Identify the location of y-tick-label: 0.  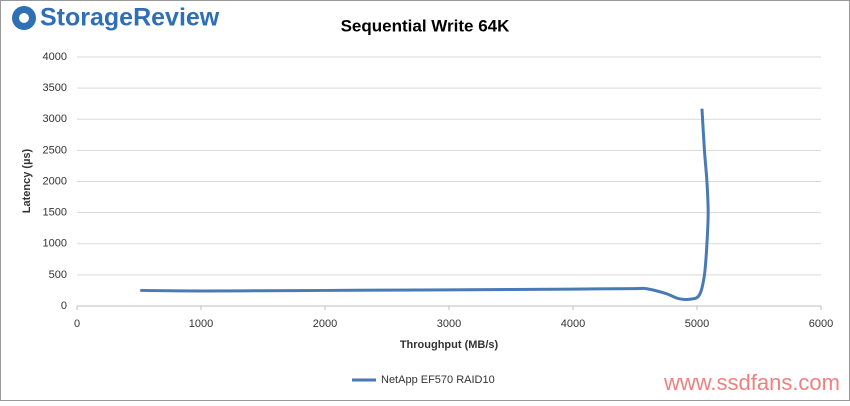
(64, 306).